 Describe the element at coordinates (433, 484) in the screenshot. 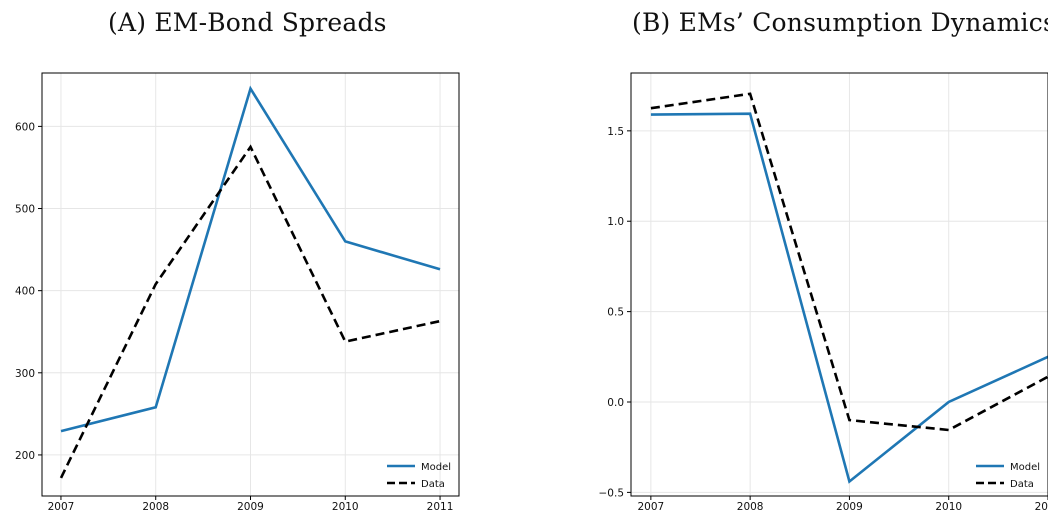

I see `panel-a-legend-data-label: Data` at that location.